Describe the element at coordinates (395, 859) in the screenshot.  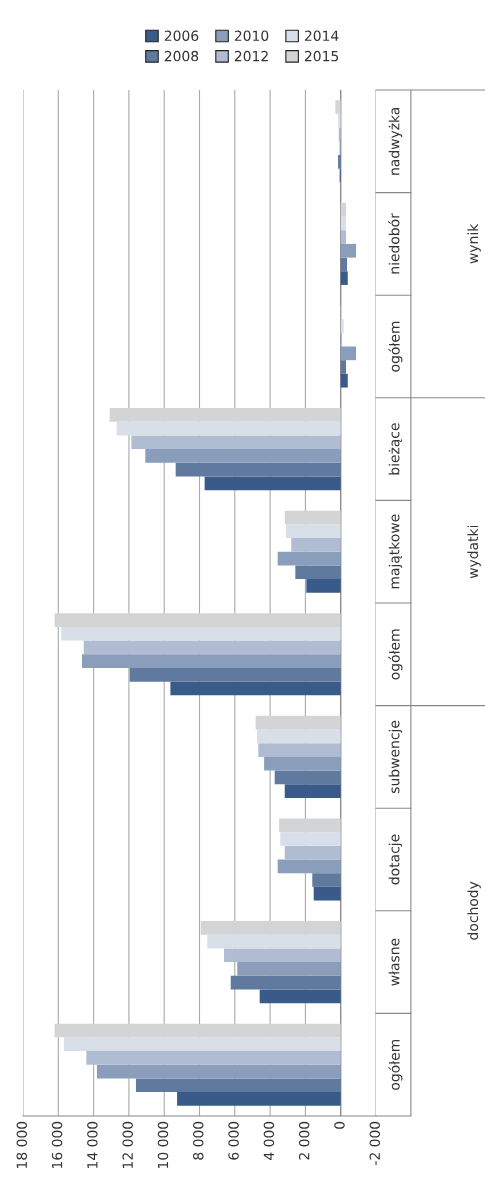
I see `y-tick-label: dotacje` at that location.